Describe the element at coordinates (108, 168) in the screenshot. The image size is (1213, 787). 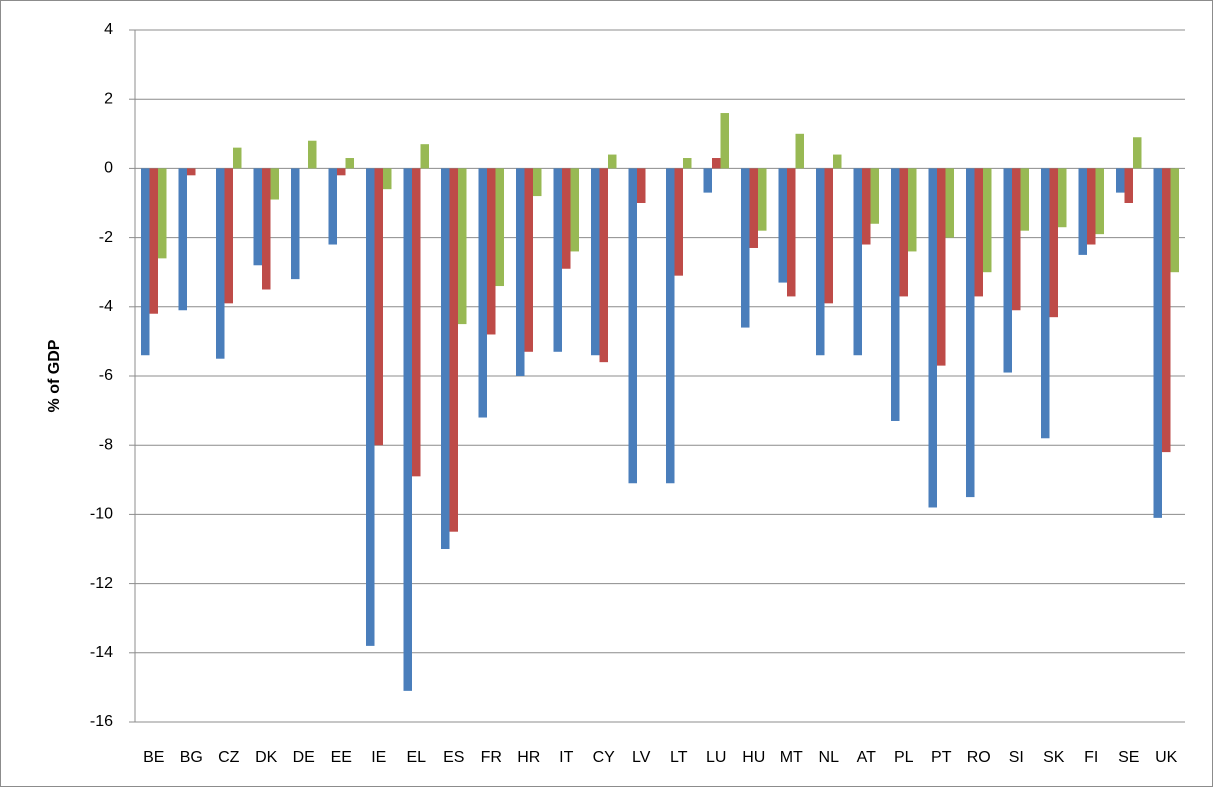
I see `y-tick-label: 0` at that location.